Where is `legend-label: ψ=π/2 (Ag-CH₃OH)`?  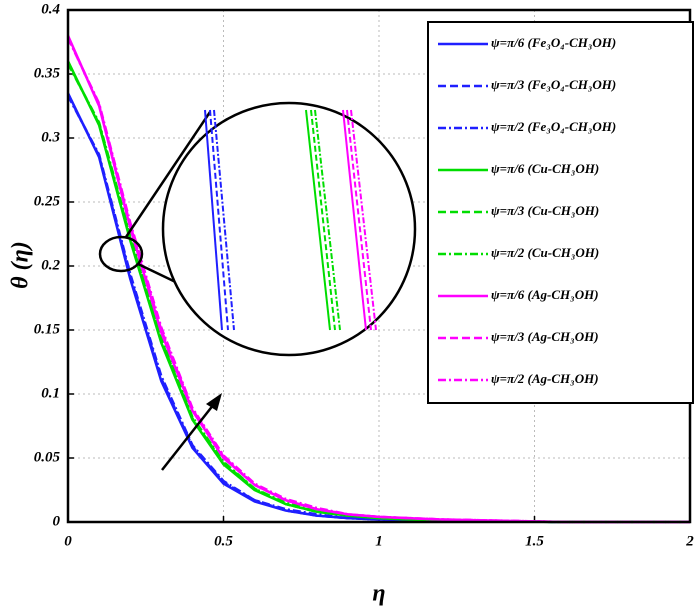 legend-label: ψ=π/2 (Ag-CH₃OH) is located at coordinates (545, 378).